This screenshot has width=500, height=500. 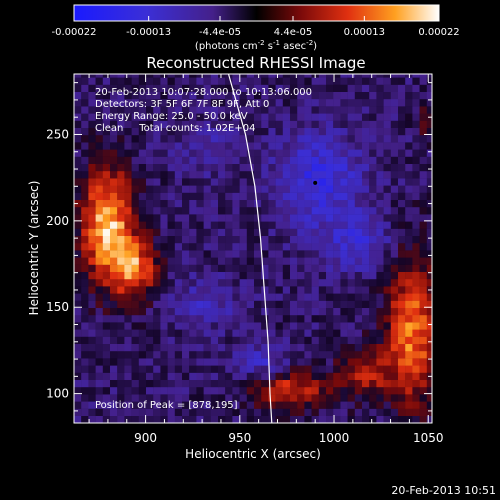 I want to click on colorbar, so click(x=256, y=13).